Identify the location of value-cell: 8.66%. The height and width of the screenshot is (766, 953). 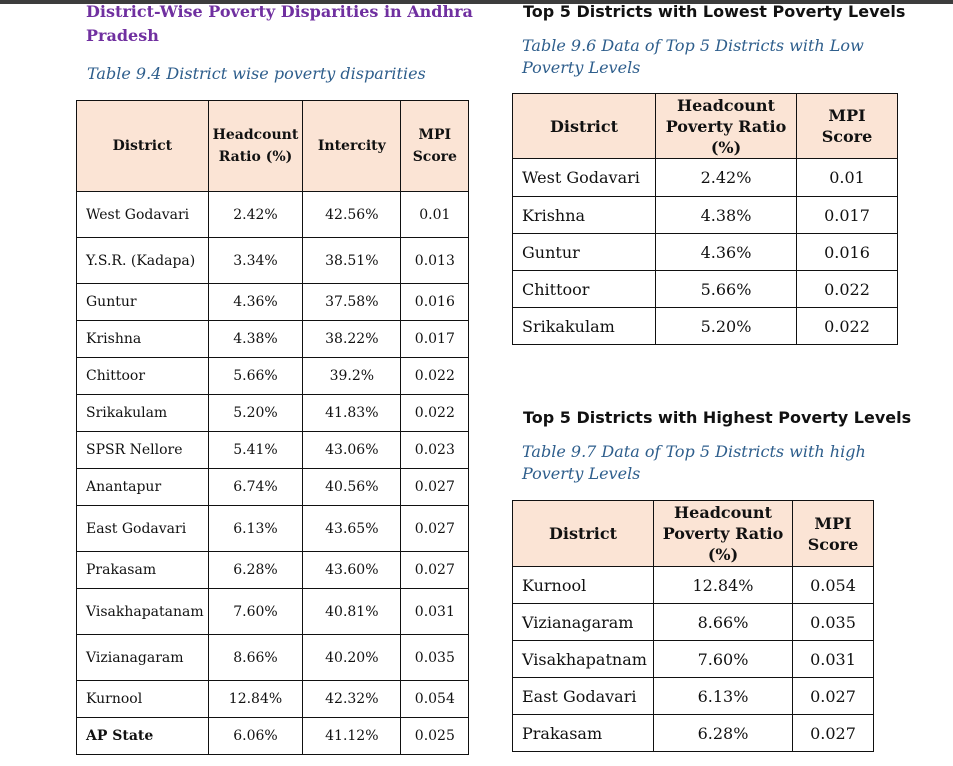
(255, 657).